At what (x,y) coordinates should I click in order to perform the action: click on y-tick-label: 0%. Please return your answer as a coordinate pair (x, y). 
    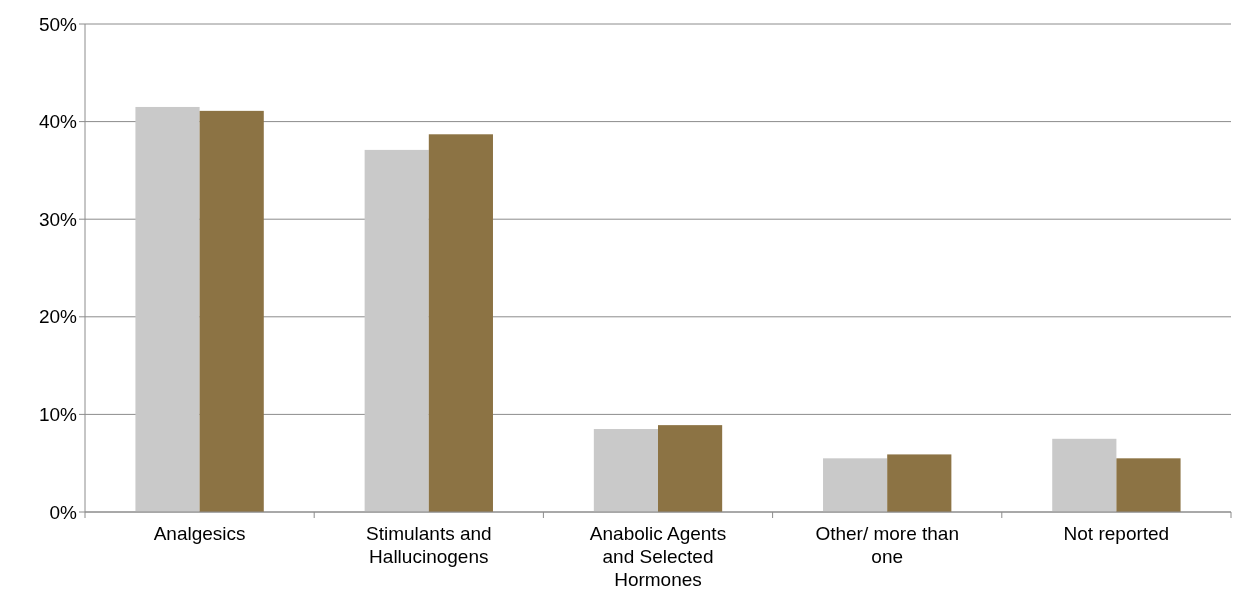
    Looking at the image, I should click on (63, 512).